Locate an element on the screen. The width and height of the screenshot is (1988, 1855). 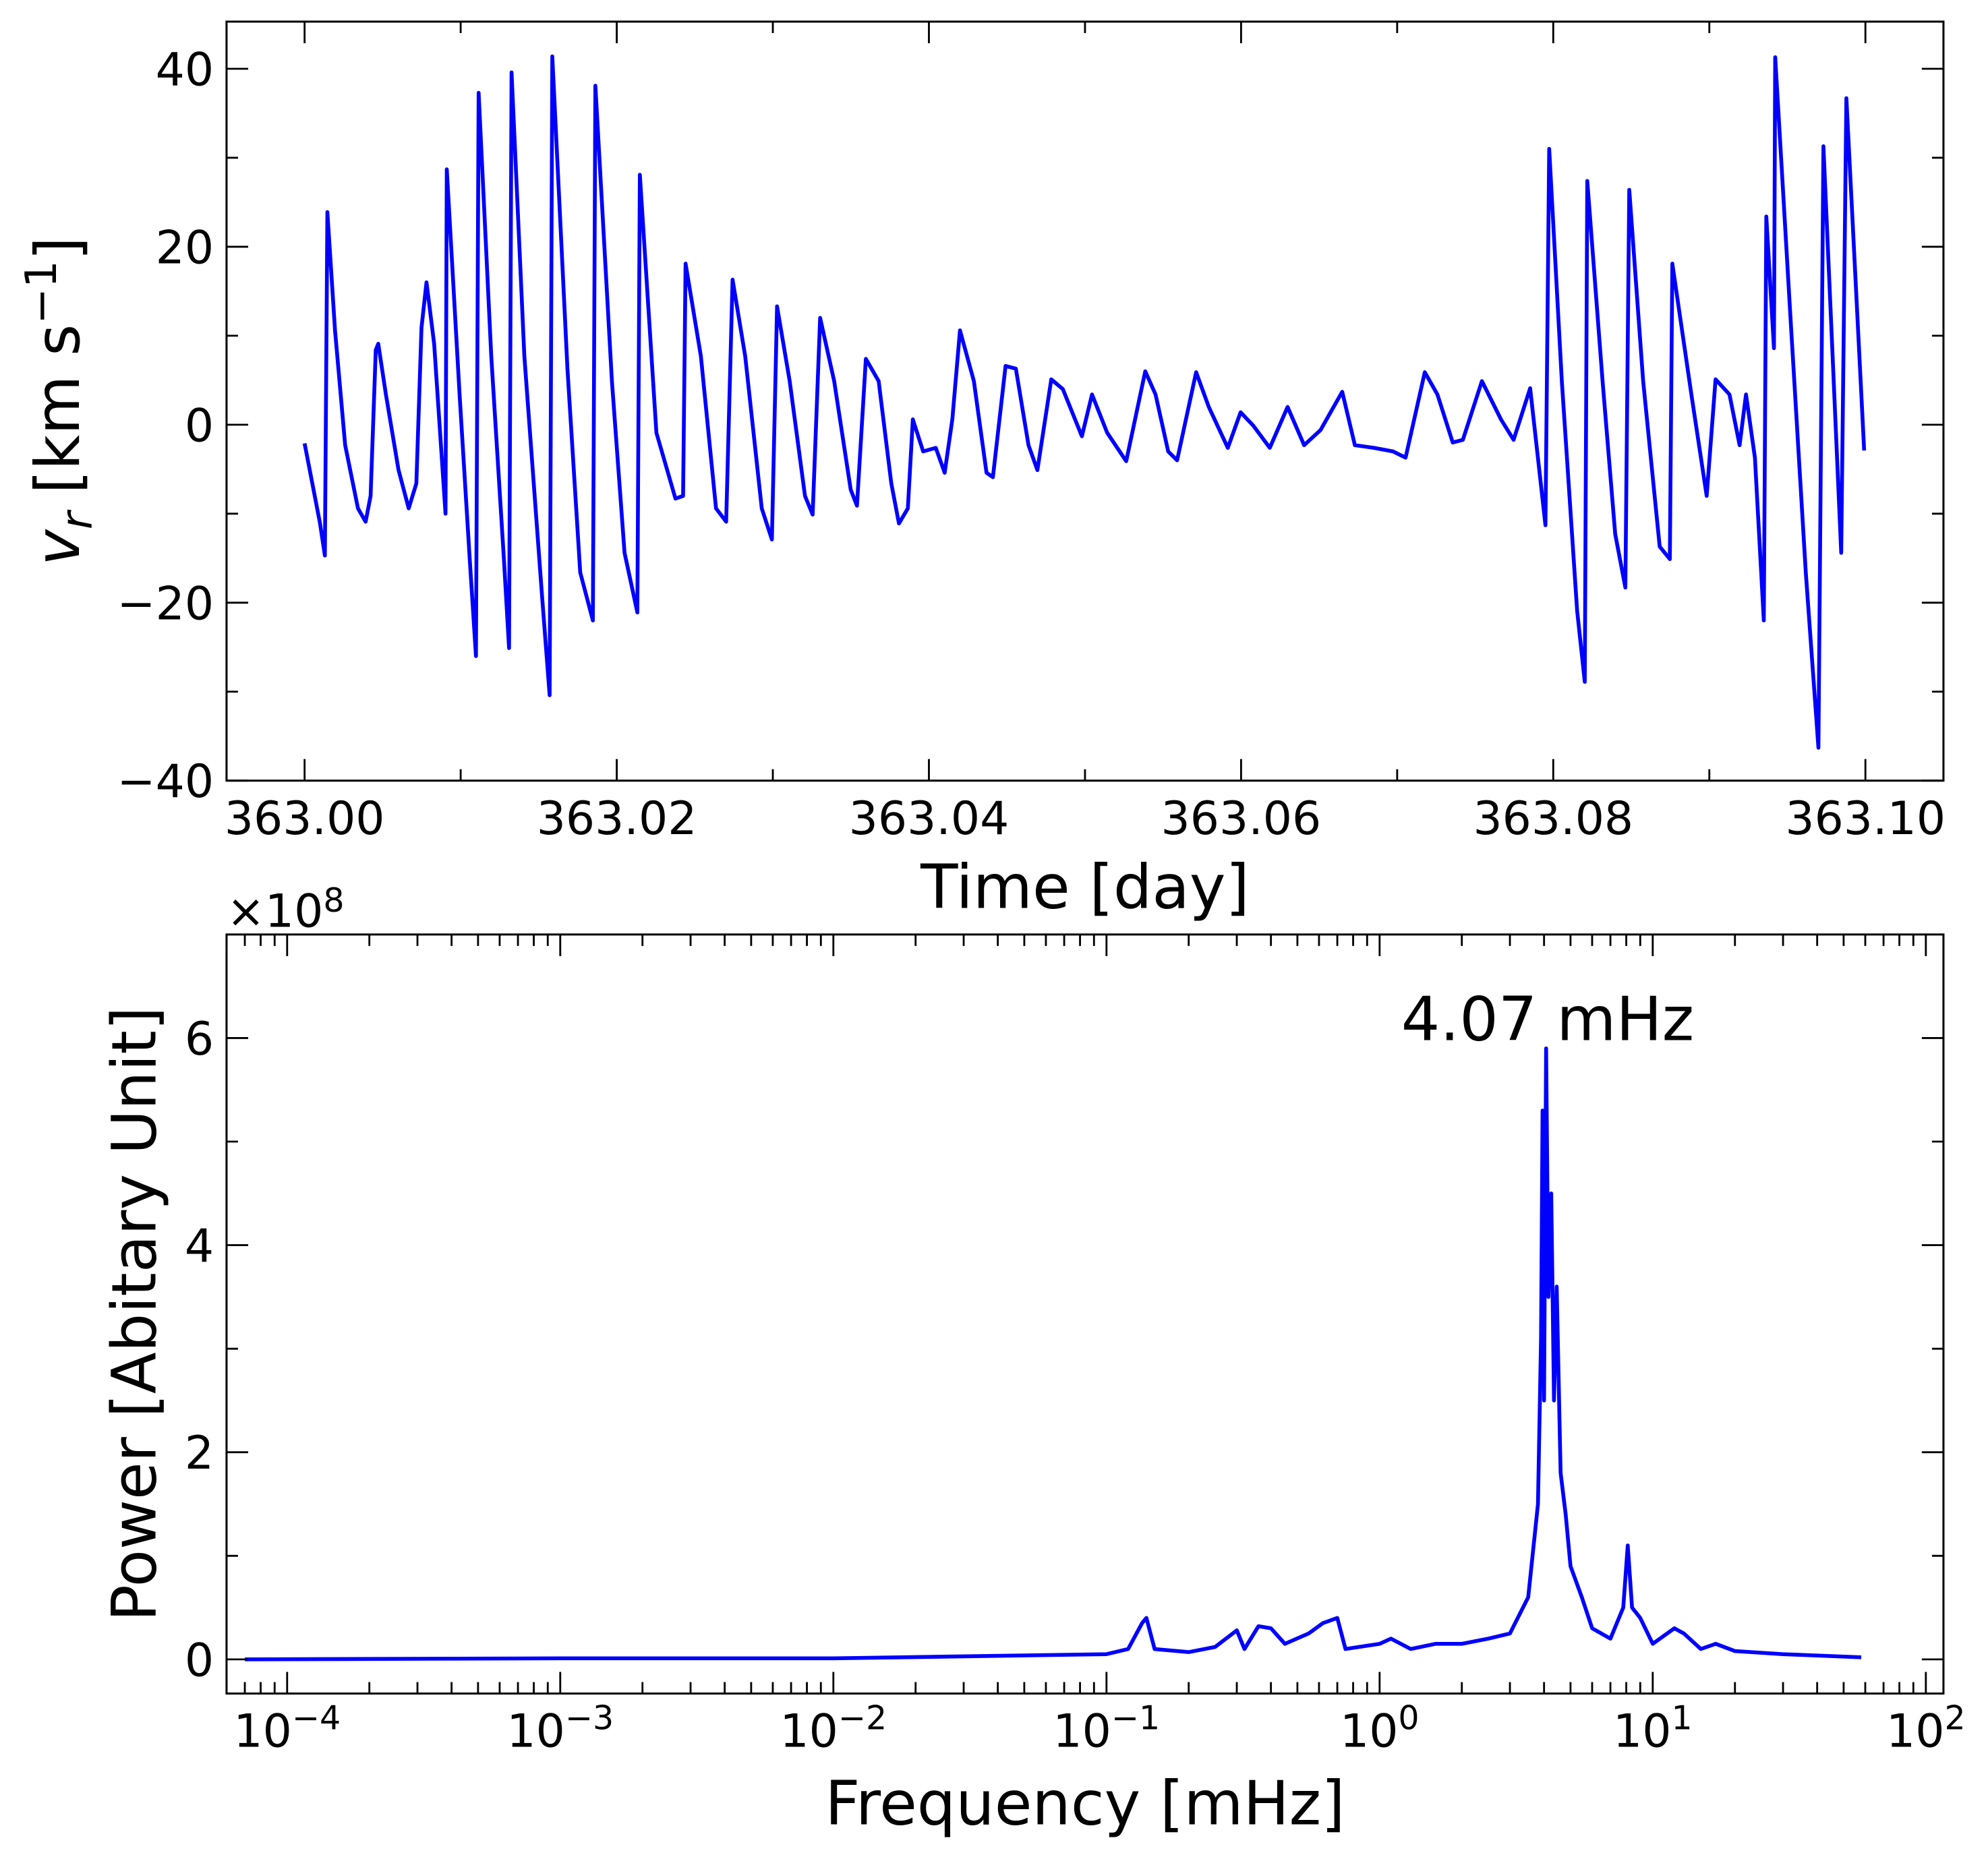
offset-label: ×108 is located at coordinates (286, 910).